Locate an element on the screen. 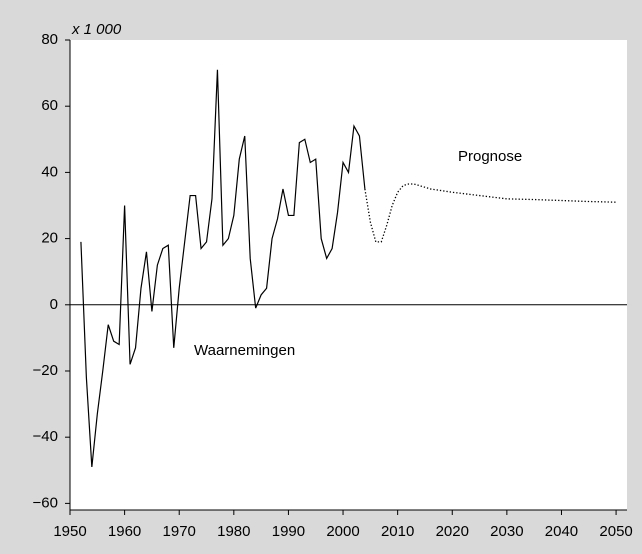 The height and width of the screenshot is (554, 642). y-tick-label: −20 is located at coordinates (45, 370).